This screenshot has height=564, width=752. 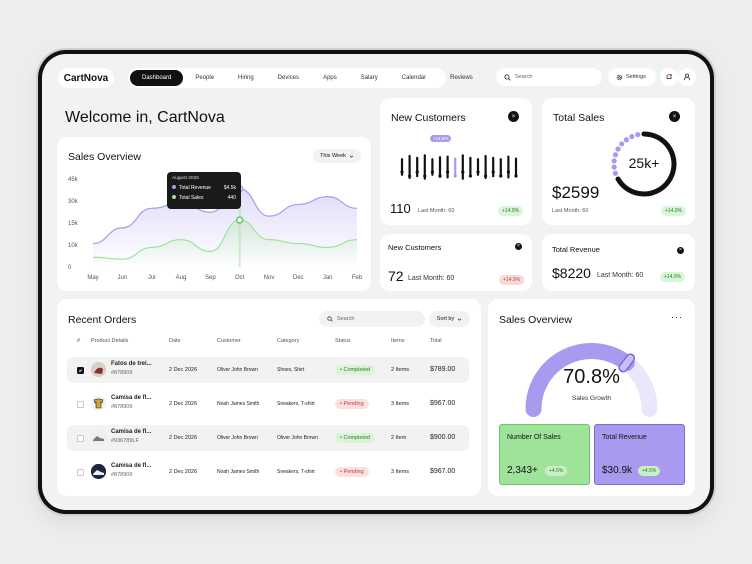 What do you see at coordinates (396, 276) in the screenshot?
I see `new-customers-small-value: 72` at bounding box center [396, 276].